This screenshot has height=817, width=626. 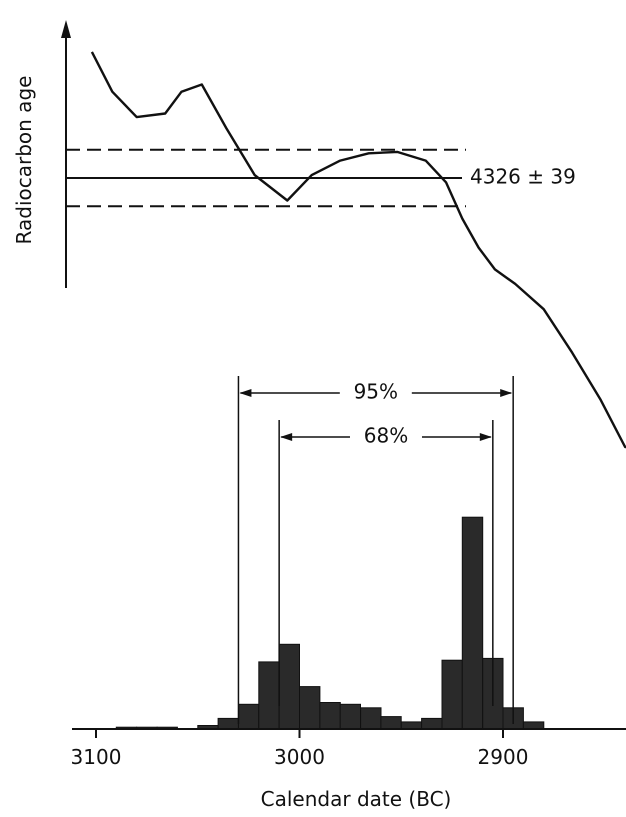 I want to click on x-axis-ticks: 3100300029002800, so click(x=300, y=749).